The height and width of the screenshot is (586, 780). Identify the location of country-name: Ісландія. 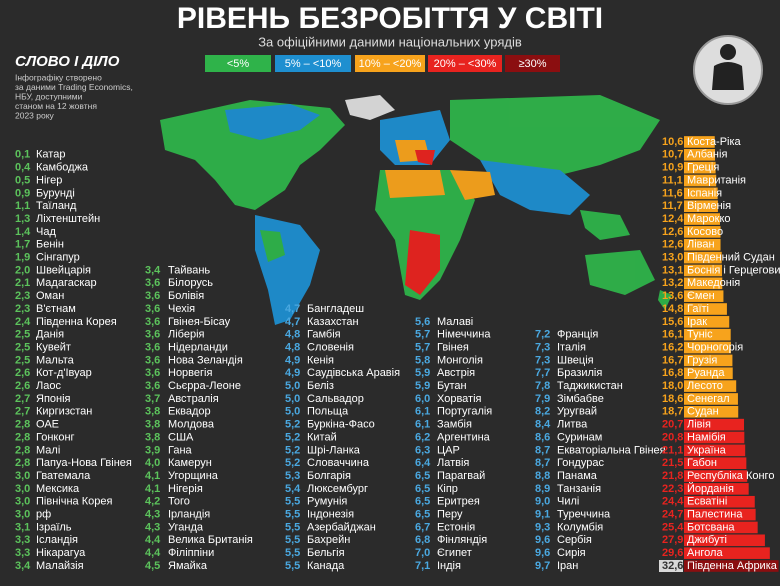
(57, 540).